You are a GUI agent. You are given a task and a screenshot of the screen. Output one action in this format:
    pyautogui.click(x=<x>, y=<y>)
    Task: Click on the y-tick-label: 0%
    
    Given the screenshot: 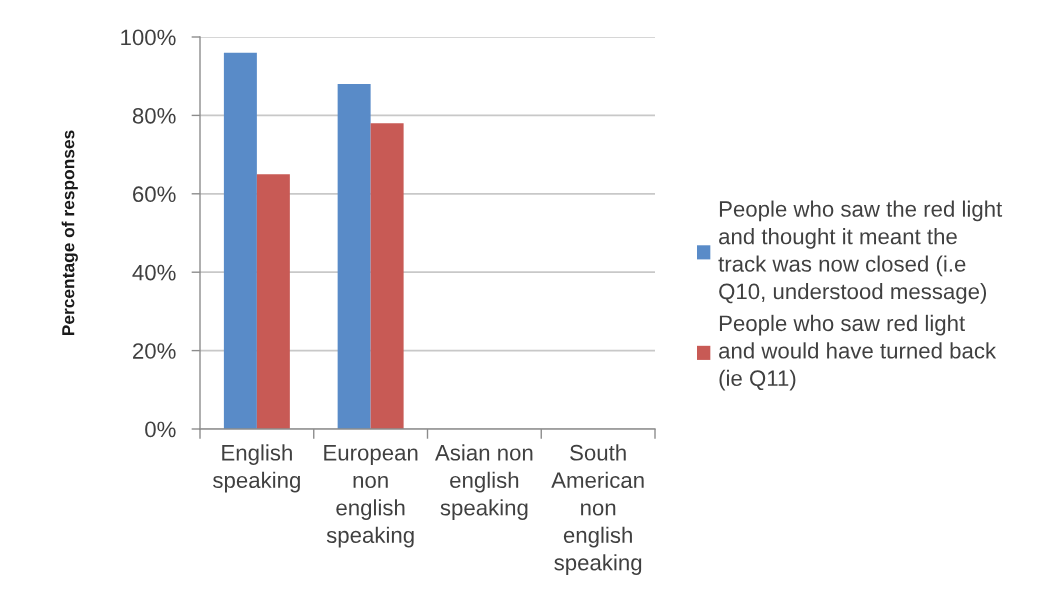 What is the action you would take?
    pyautogui.click(x=160, y=429)
    